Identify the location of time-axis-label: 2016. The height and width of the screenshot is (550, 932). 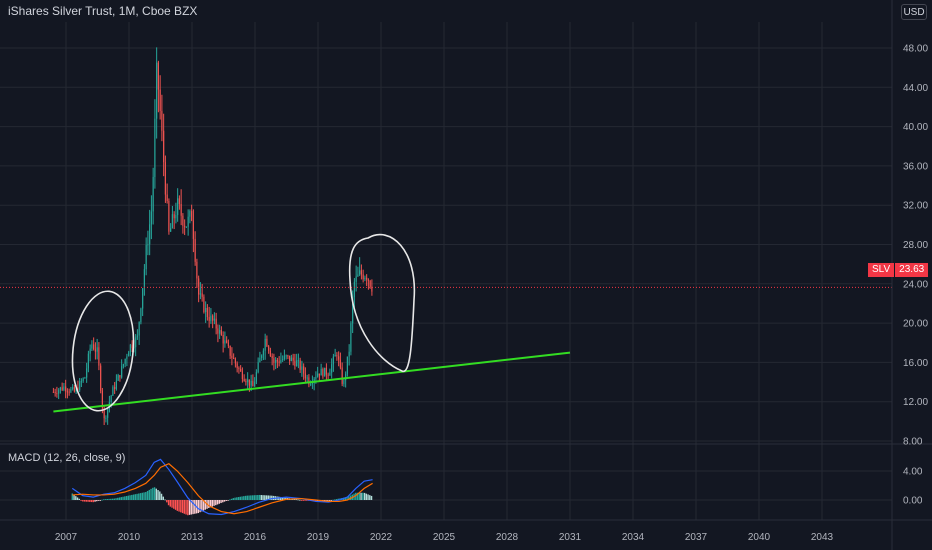
(255, 537).